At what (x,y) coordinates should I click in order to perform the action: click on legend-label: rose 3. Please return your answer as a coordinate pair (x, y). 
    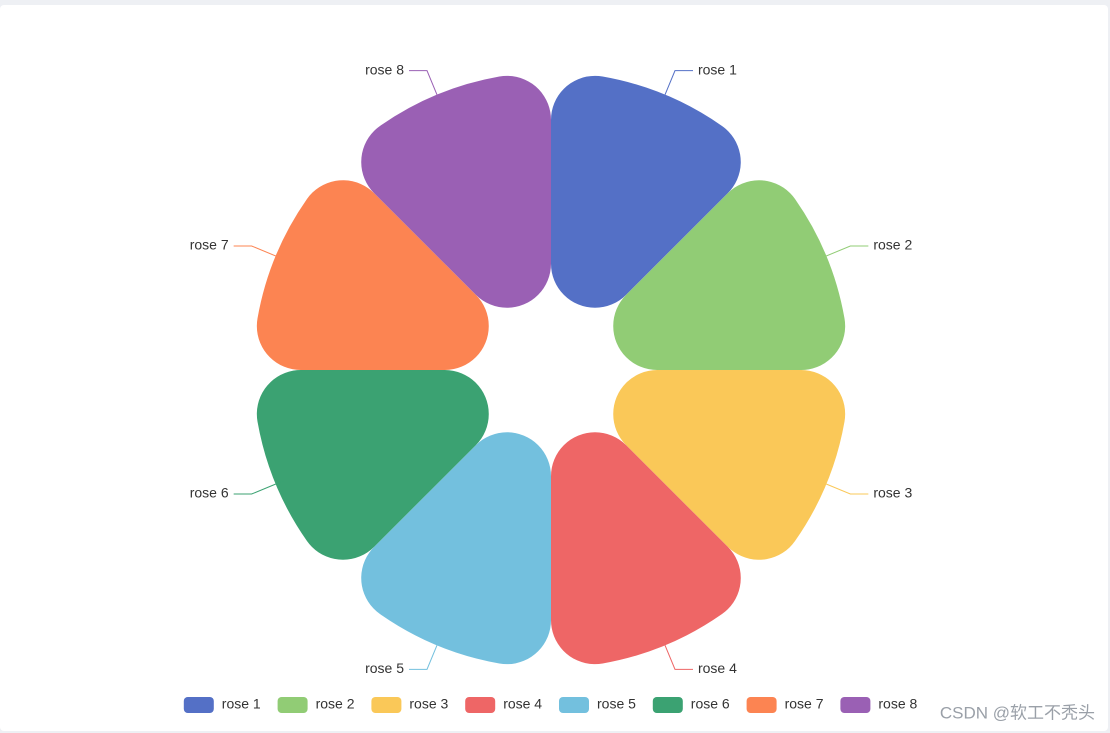
    Looking at the image, I should click on (428, 704).